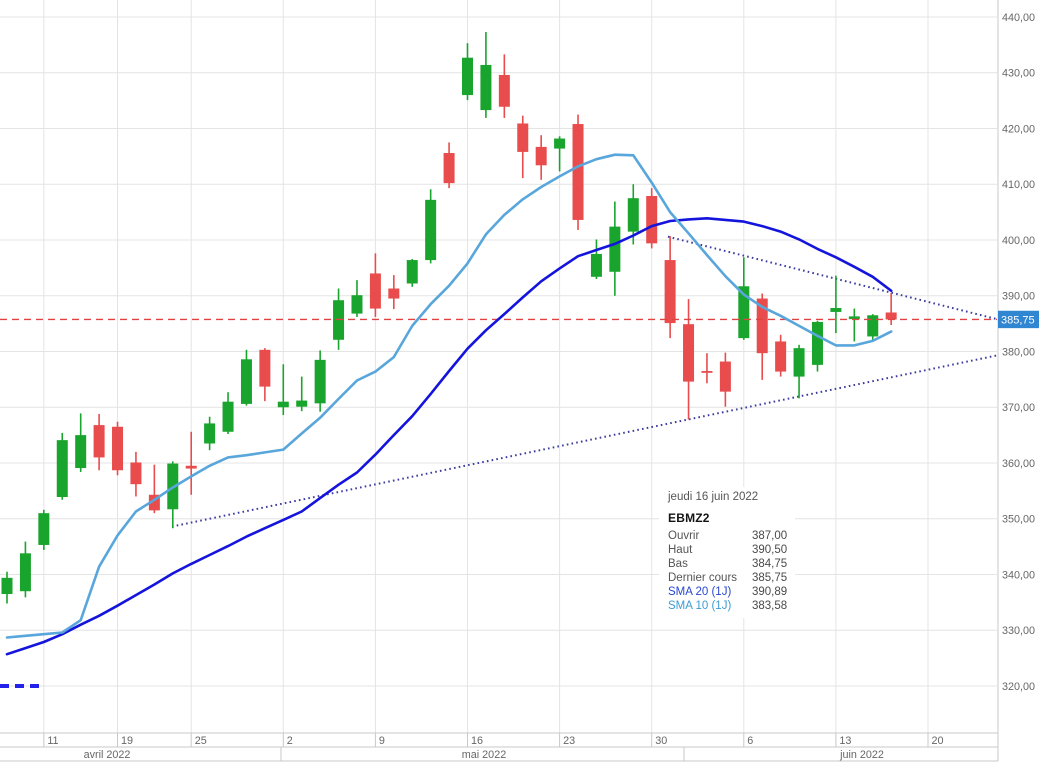 The width and height of the screenshot is (1039, 764). What do you see at coordinates (661, 741) in the screenshot?
I see `x-axis-tick-label: 30` at bounding box center [661, 741].